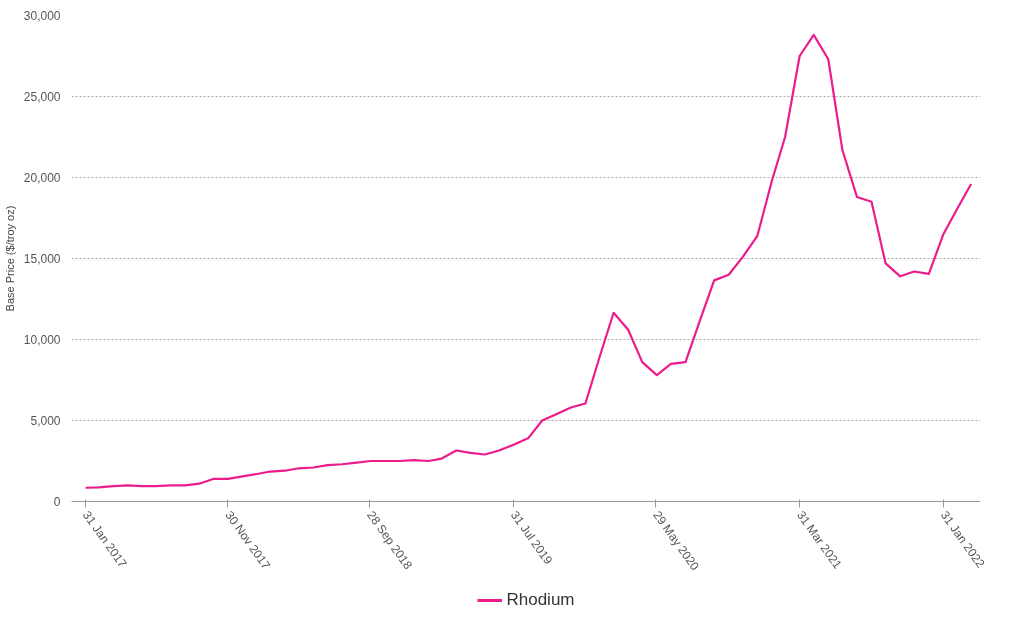 This screenshot has height=629, width=1011. Describe the element at coordinates (57, 502) in the screenshot. I see `y-tick-label: 0` at that location.